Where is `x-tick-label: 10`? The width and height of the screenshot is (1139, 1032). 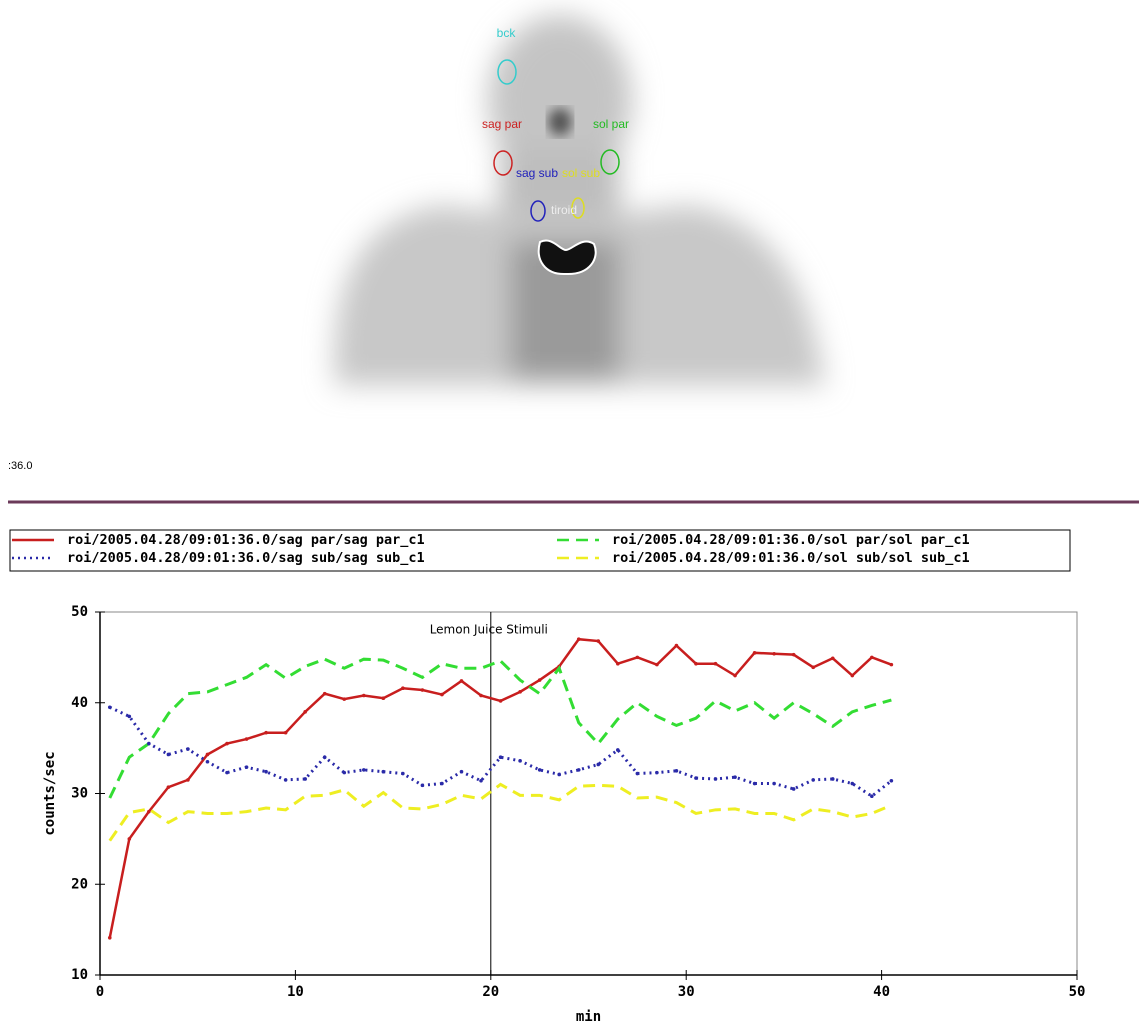 x-tick-label: 10 is located at coordinates (295, 992).